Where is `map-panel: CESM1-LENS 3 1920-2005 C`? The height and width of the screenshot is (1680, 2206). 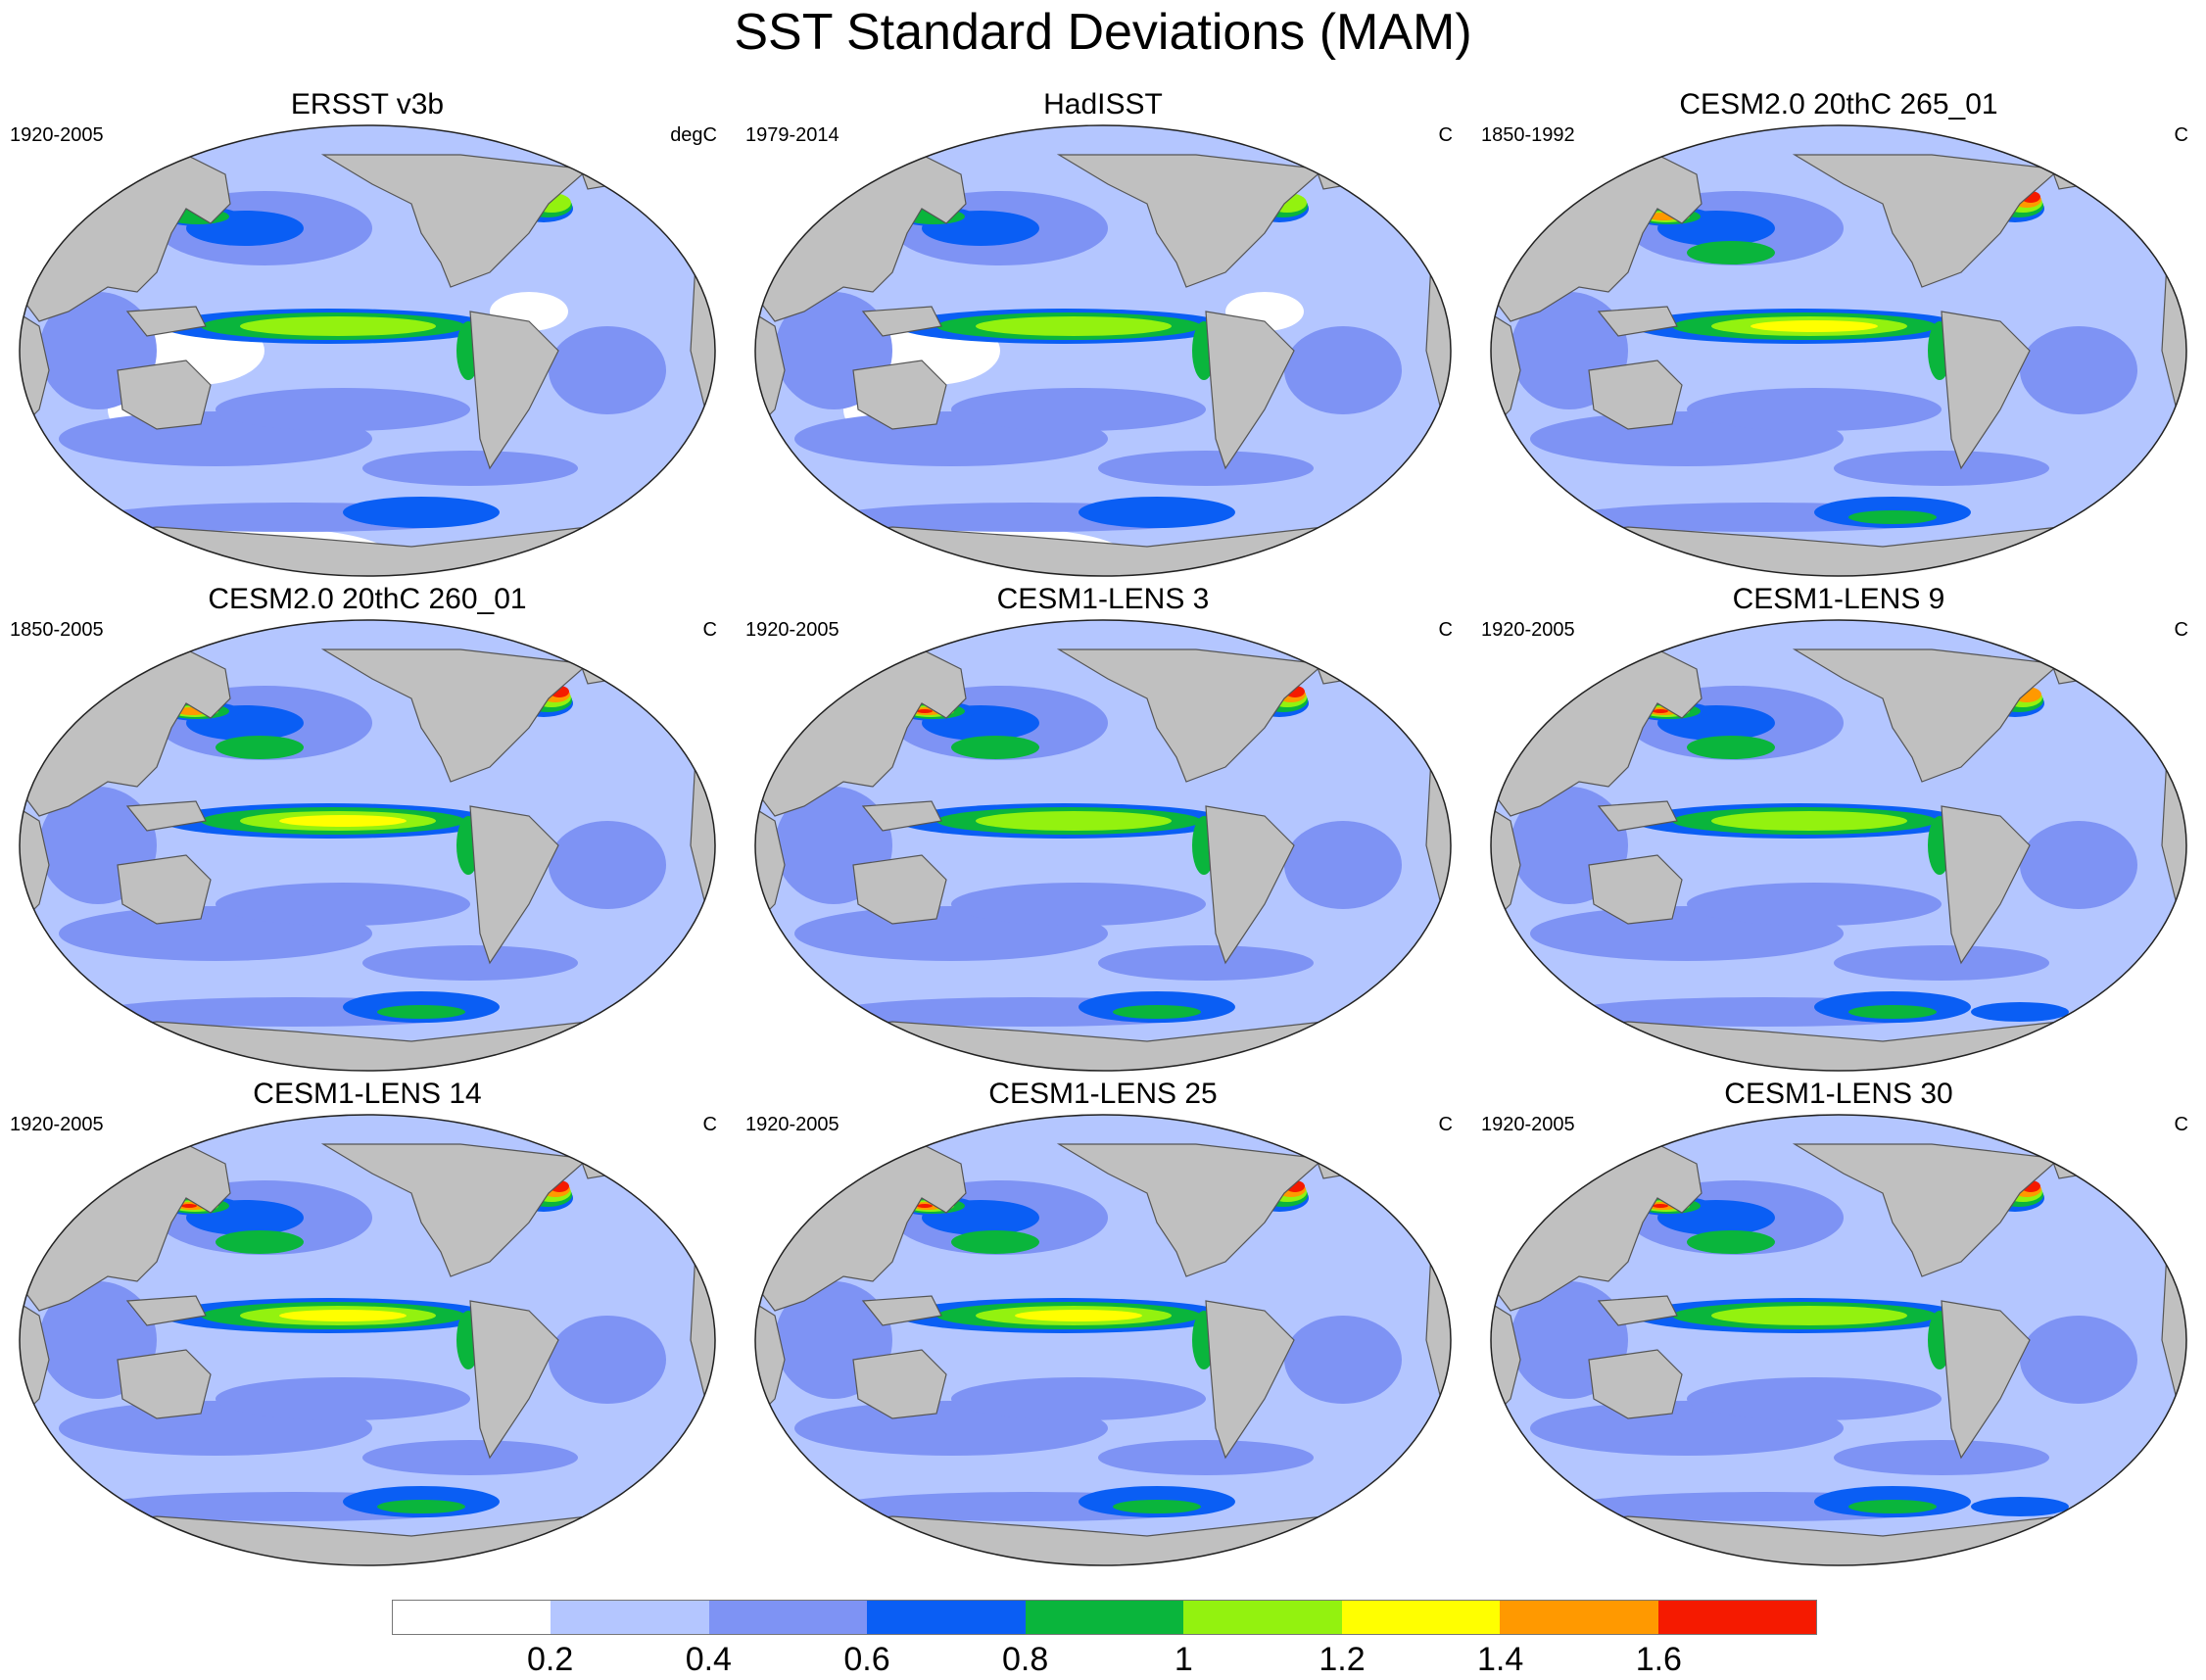 map-panel: CESM1-LENS 3 1920-2005 C is located at coordinates (1103, 826).